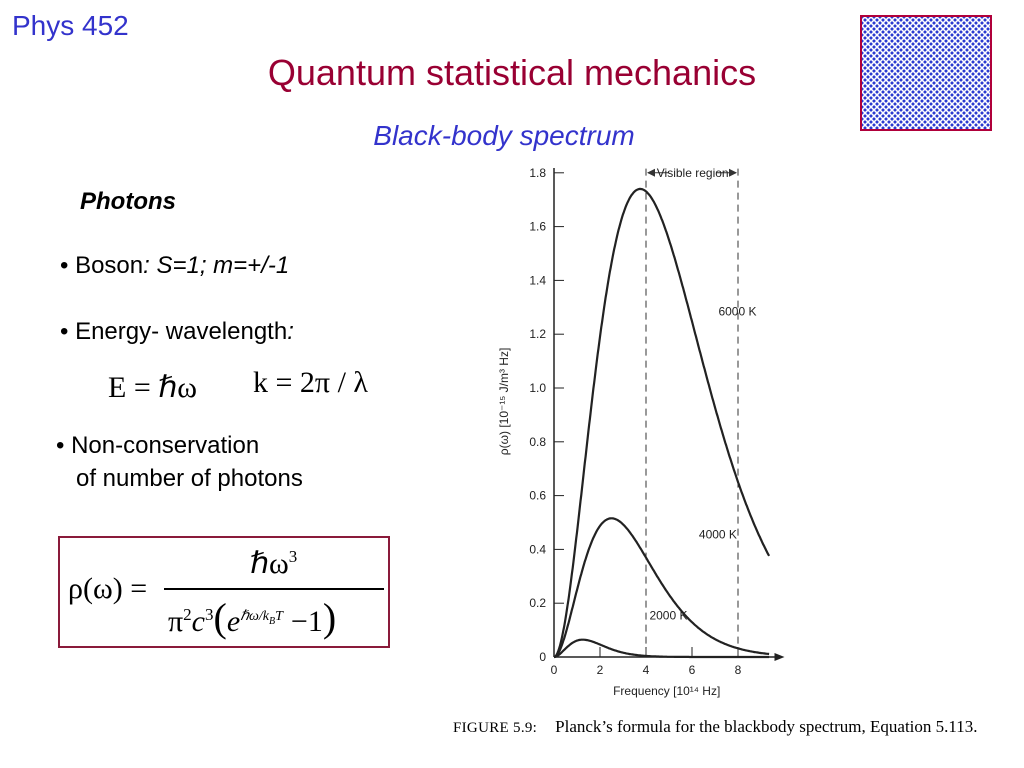 The image size is (1024, 768). I want to click on x-tick-label: 4, so click(646, 670).